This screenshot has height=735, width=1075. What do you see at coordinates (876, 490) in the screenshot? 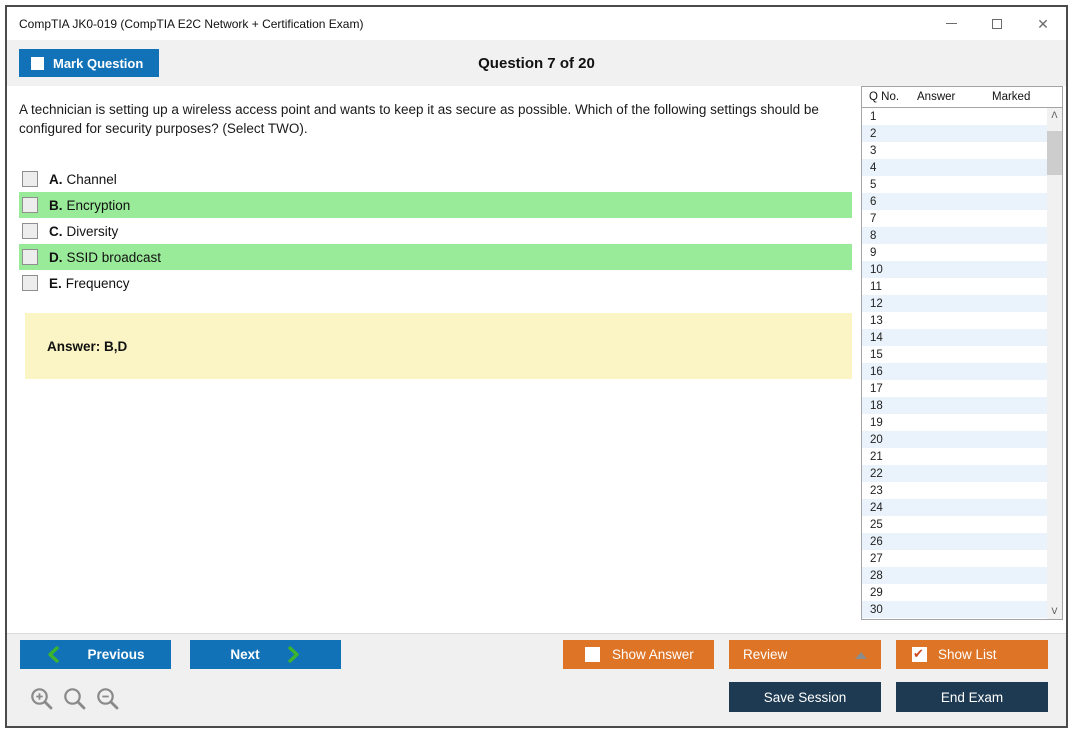
I see `q-number-cell: 23` at bounding box center [876, 490].